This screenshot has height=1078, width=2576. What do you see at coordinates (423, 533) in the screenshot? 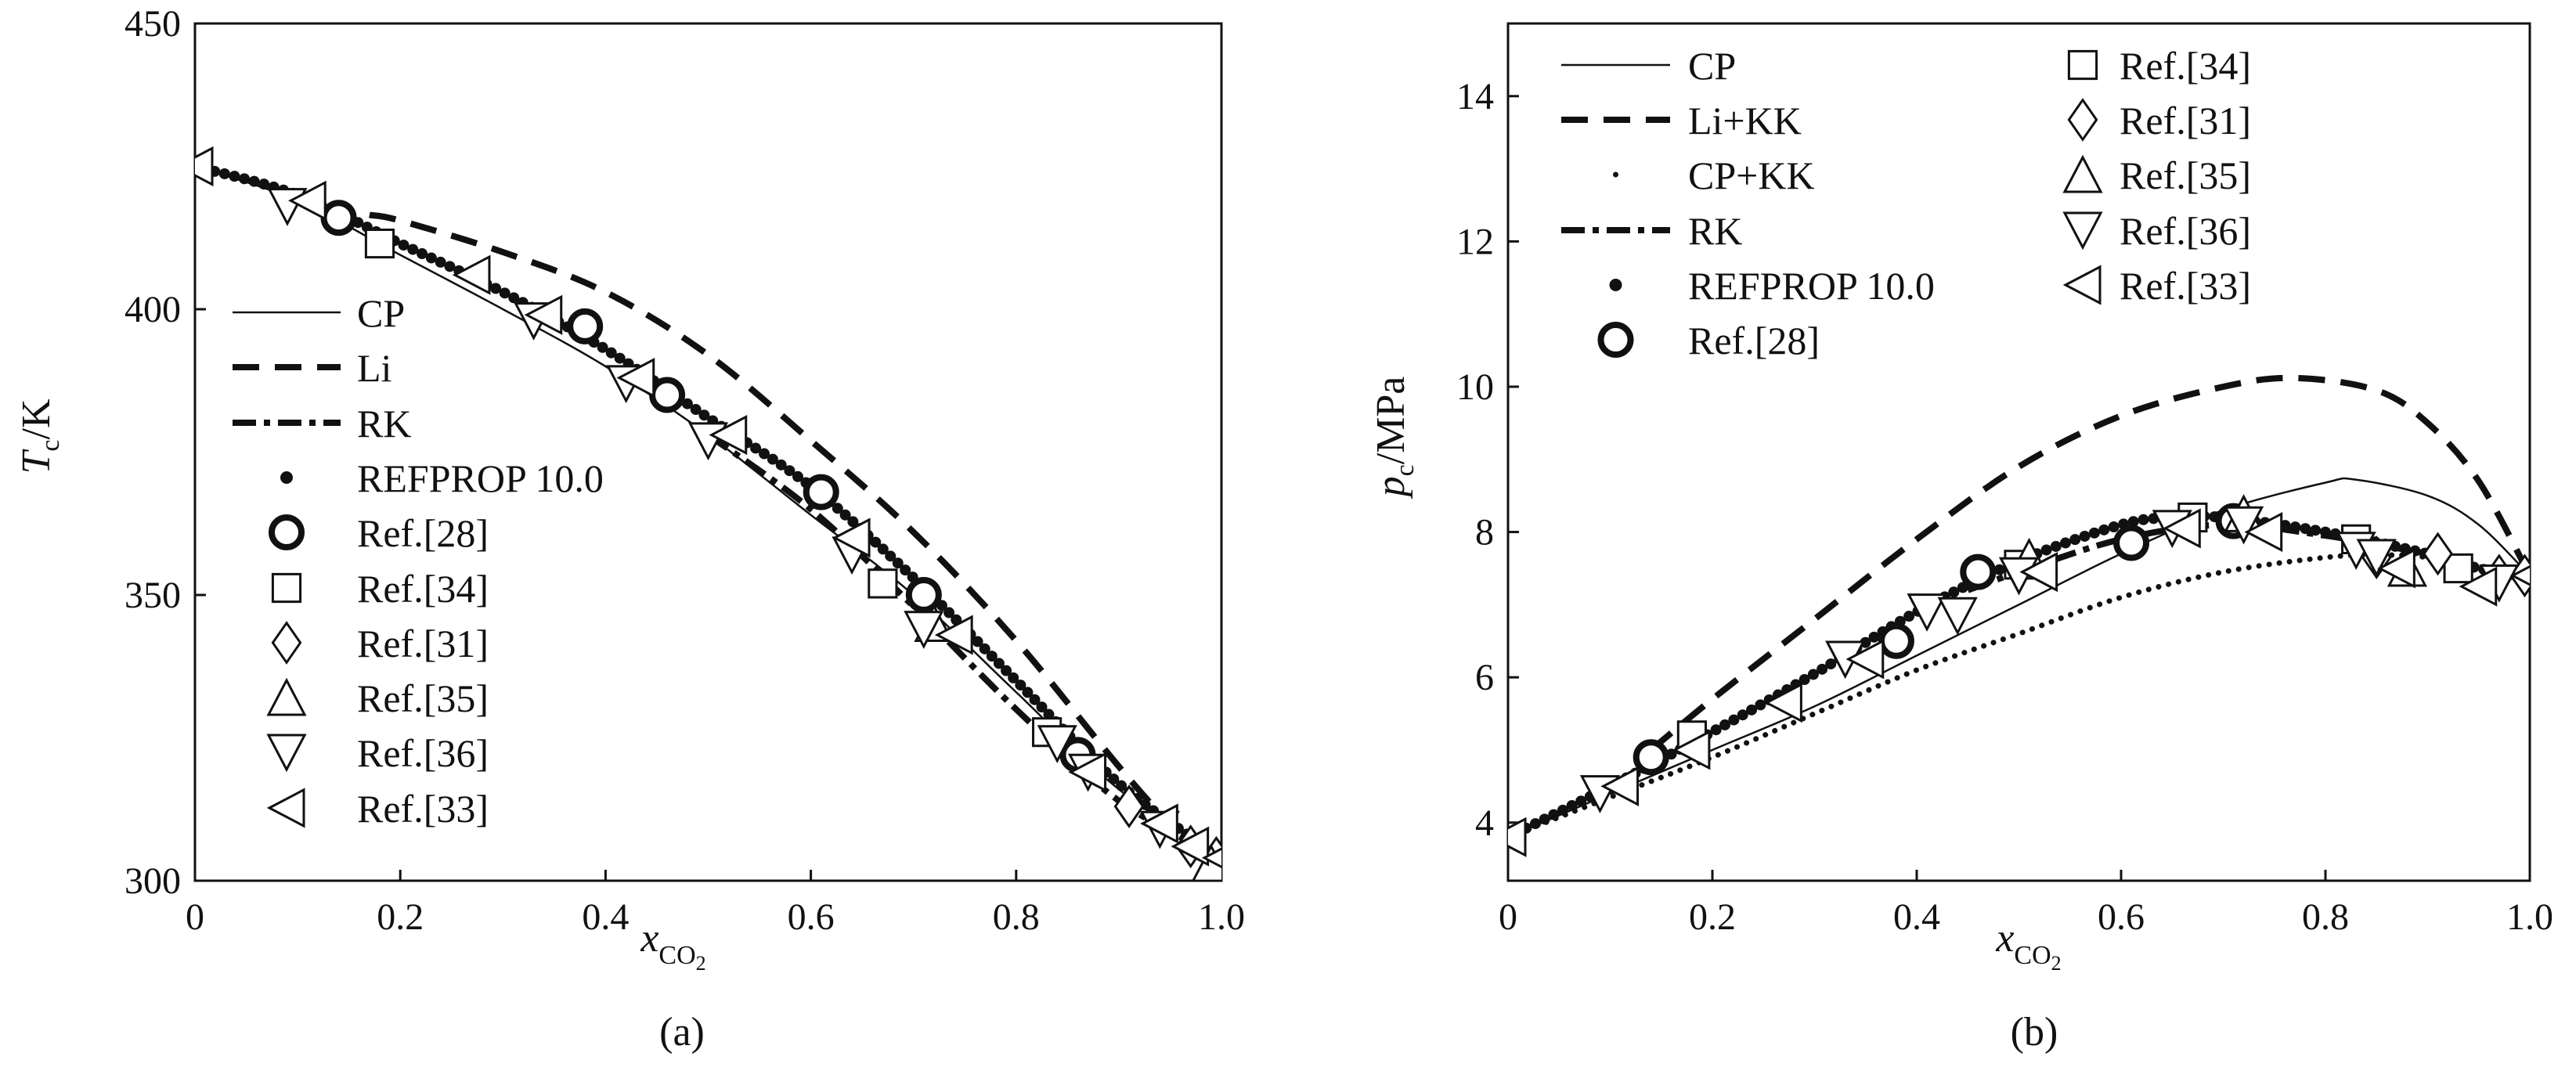
I see `legend-label: Ref.[28]` at bounding box center [423, 533].